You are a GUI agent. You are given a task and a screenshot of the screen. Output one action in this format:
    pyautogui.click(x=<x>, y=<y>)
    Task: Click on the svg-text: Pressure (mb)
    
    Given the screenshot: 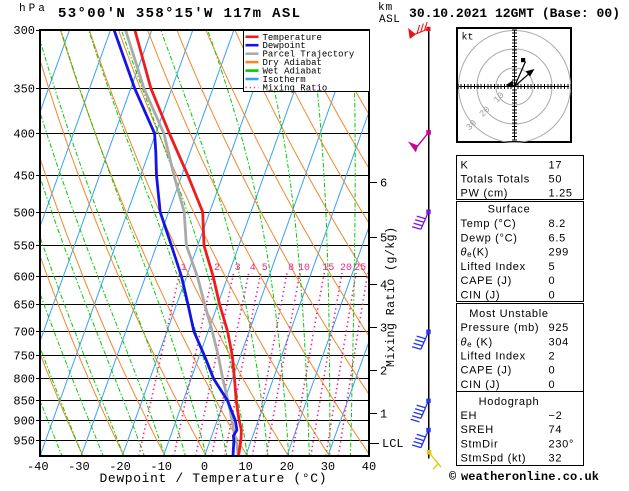 What is the action you would take?
    pyautogui.click(x=500, y=328)
    